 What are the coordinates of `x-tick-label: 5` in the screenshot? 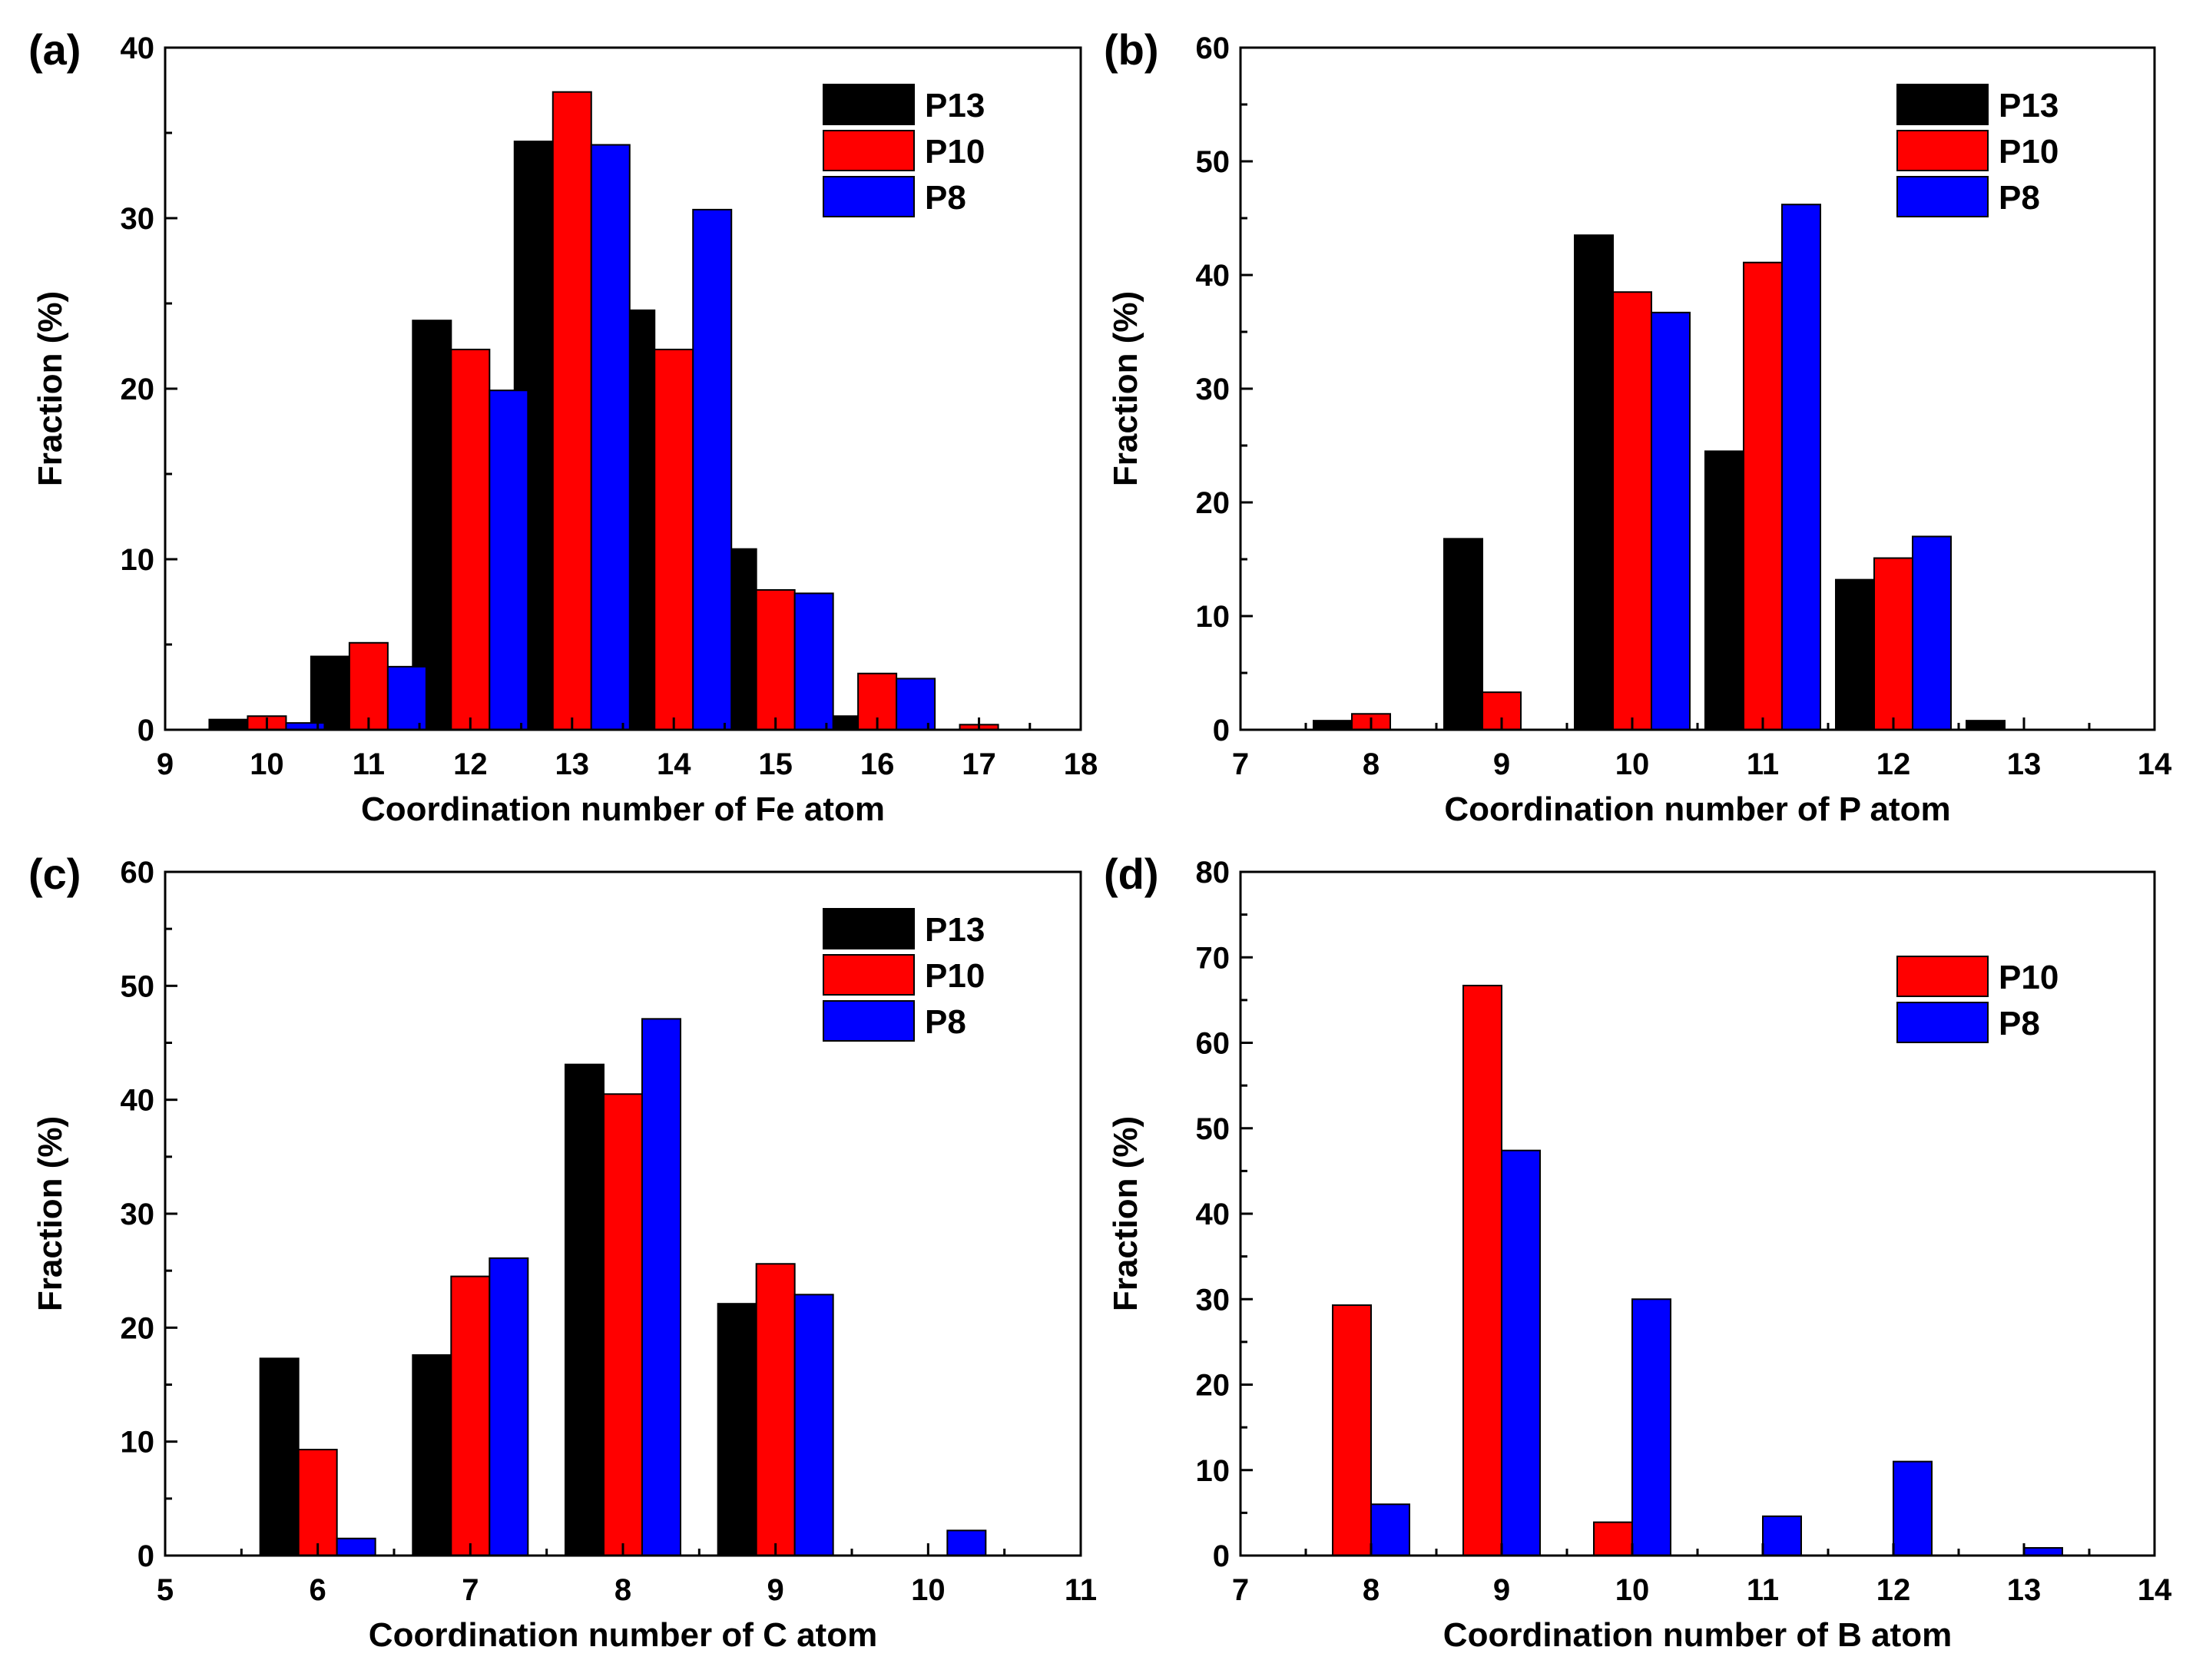 It's located at (165, 1590).